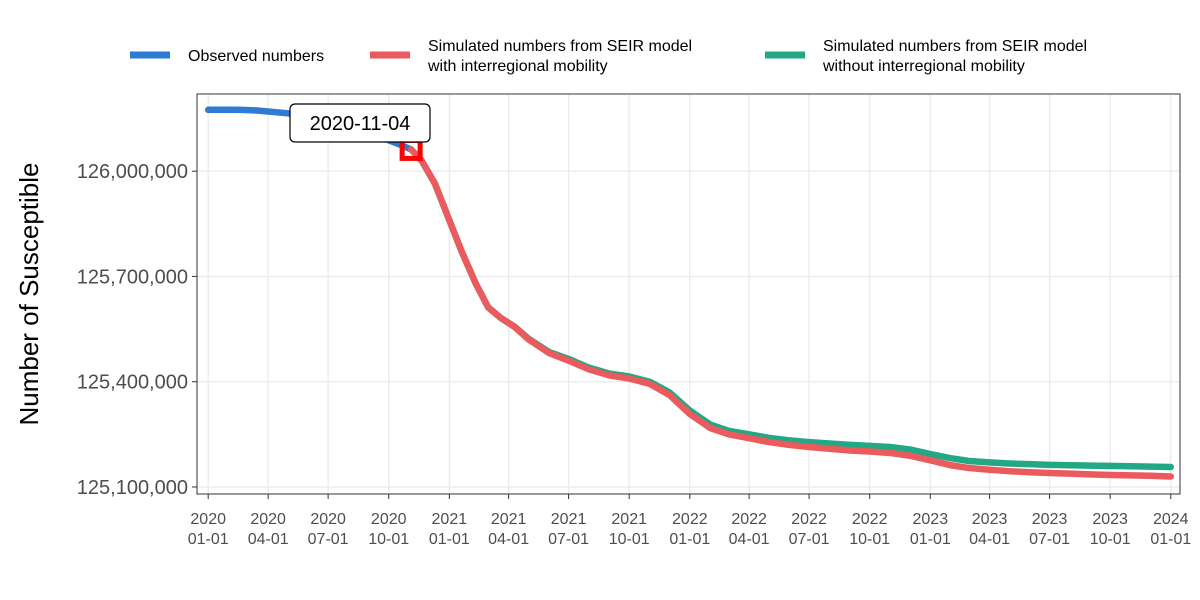 The width and height of the screenshot is (1200, 600). I want to click on x-tick-label: 2021 01-01, so click(449, 529).